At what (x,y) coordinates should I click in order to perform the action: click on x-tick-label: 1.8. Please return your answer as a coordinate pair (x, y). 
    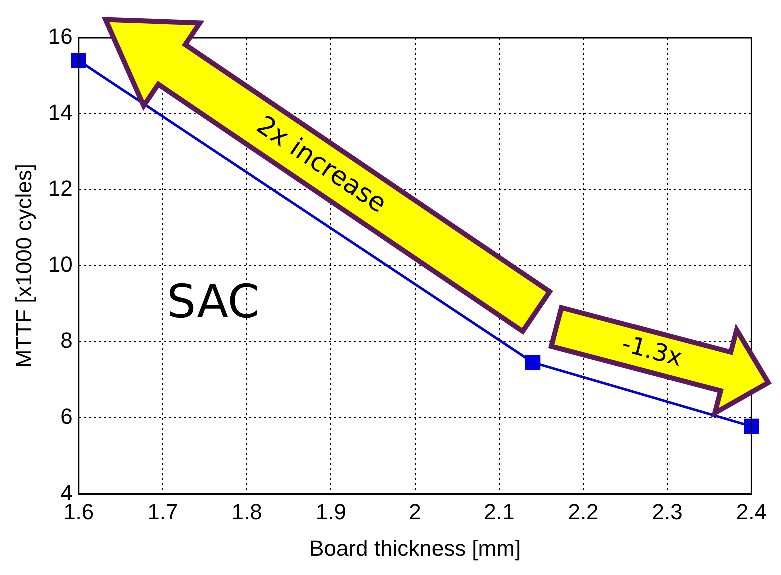
    Looking at the image, I should click on (247, 511).